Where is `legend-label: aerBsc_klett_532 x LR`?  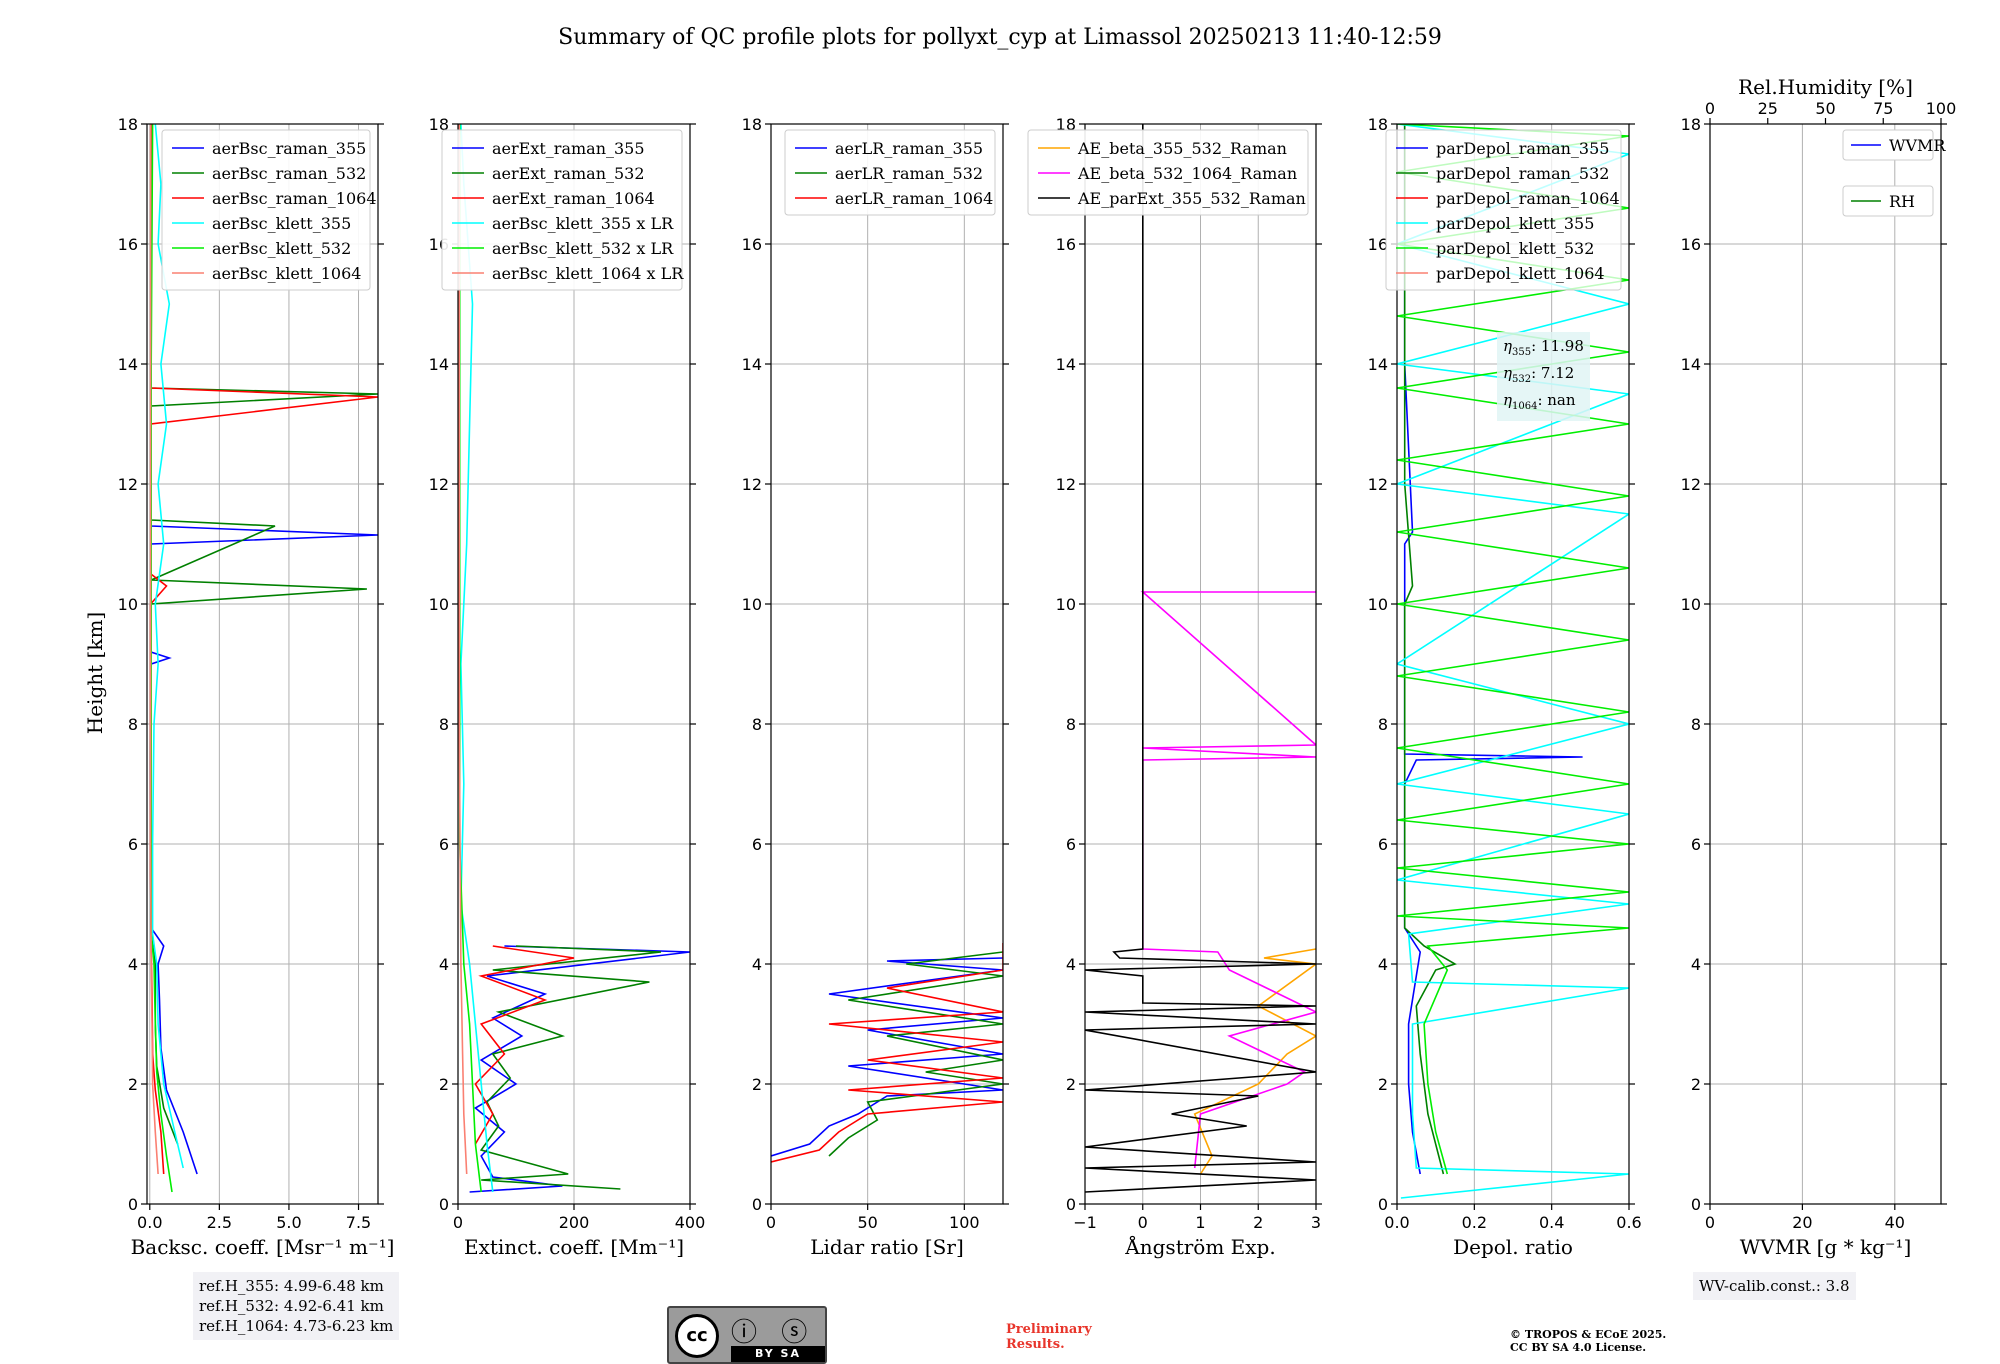 legend-label: aerBsc_klett_532 x LR is located at coordinates (583, 248).